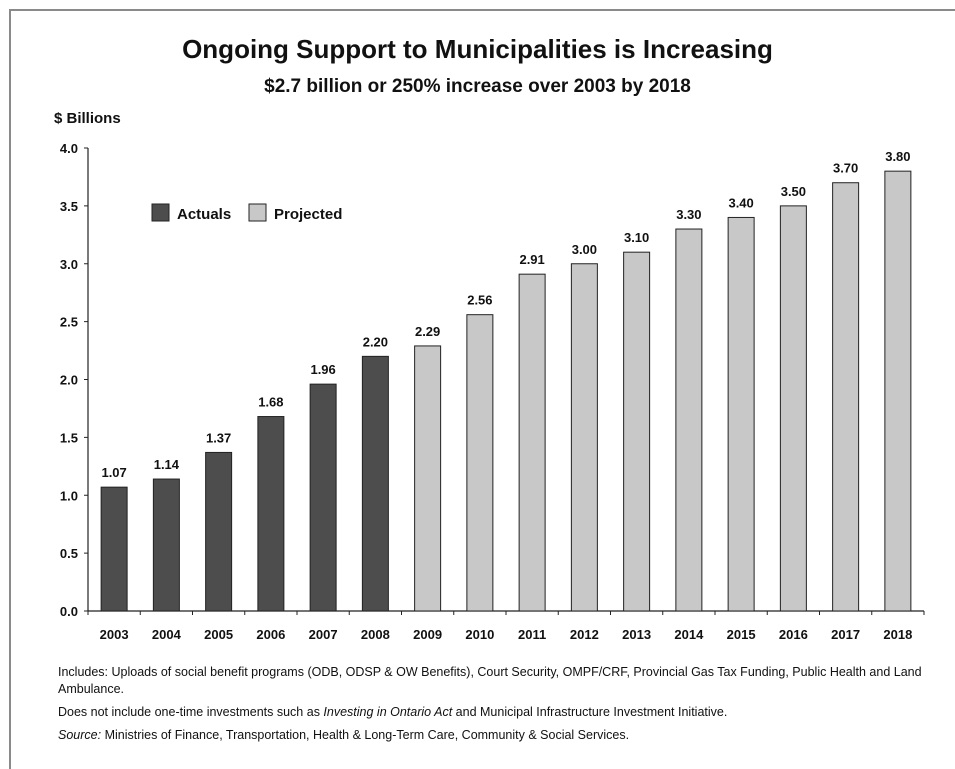 Image resolution: width=955 pixels, height=769 pixels. Describe the element at coordinates (218, 437) in the screenshot. I see `data-label-2005: 1.37` at that location.